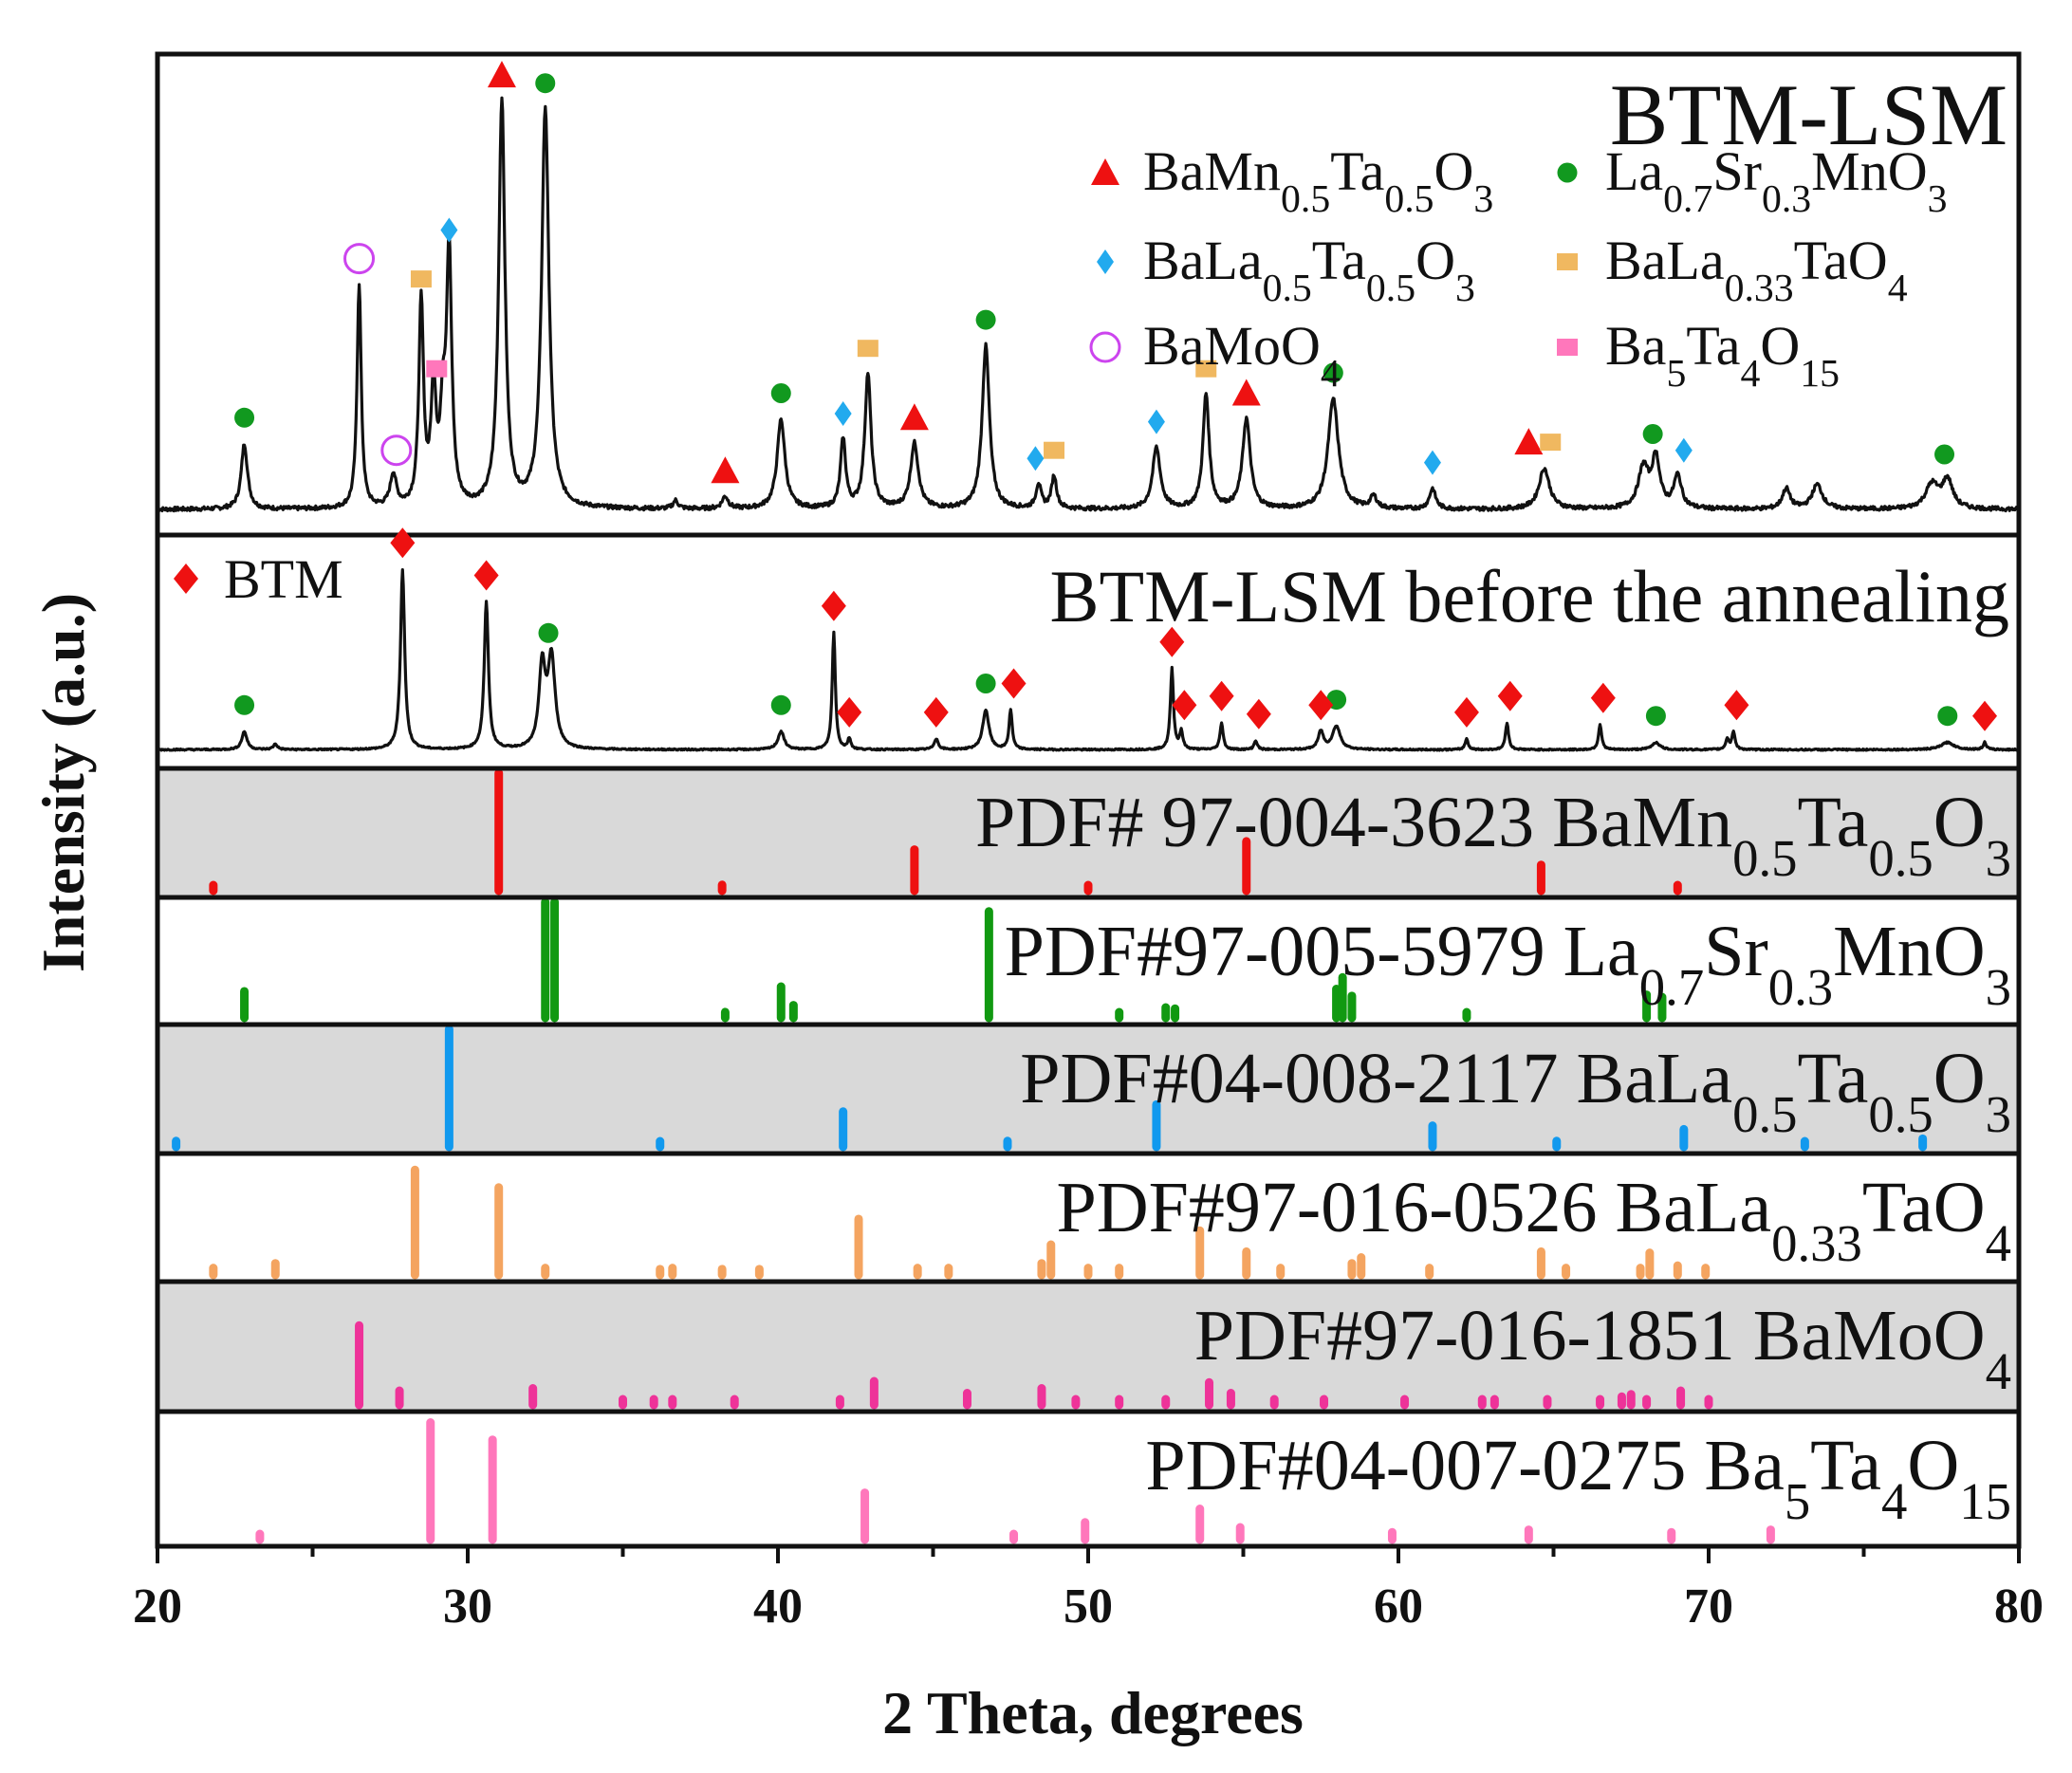 This screenshot has height=1773, width=2072. I want to click on pattern-line-btm-lsm-before, so click(1088, 660).